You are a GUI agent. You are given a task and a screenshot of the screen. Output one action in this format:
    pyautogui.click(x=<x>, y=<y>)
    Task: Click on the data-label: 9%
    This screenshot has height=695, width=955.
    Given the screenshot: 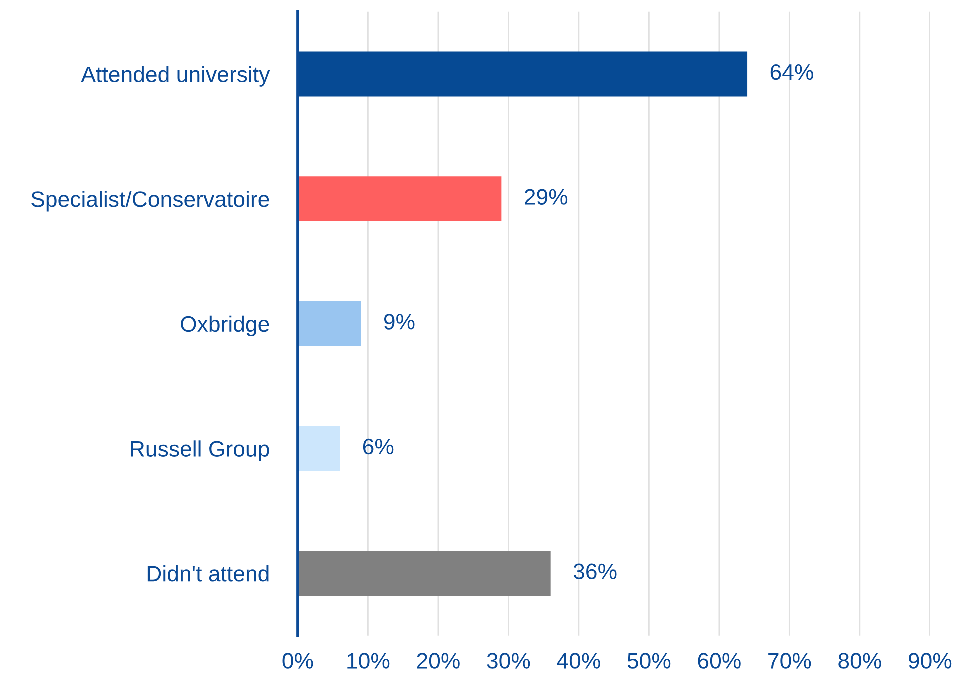 What is the action you would take?
    pyautogui.click(x=399, y=322)
    